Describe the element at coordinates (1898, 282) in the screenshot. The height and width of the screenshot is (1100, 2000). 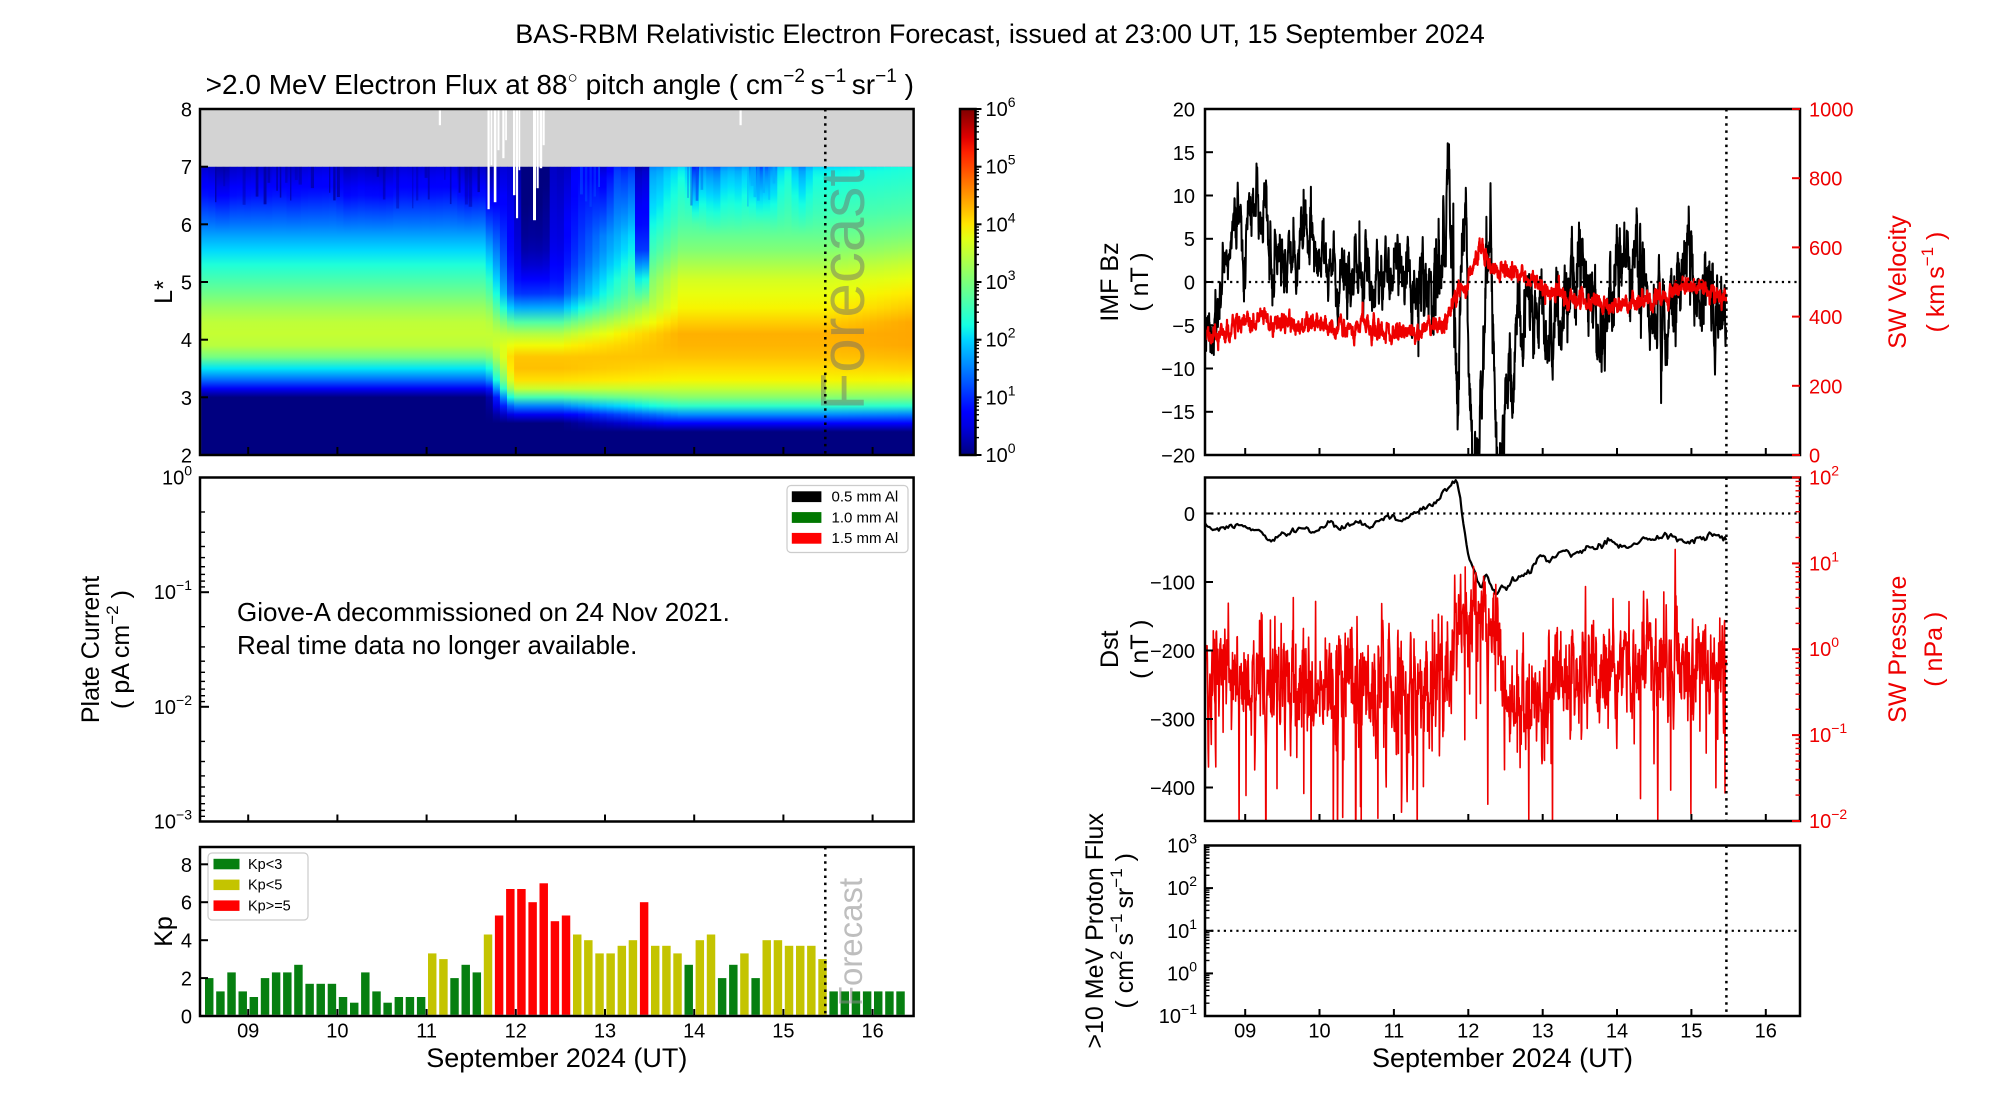
I see `svg-text: SW Velocity` at that location.